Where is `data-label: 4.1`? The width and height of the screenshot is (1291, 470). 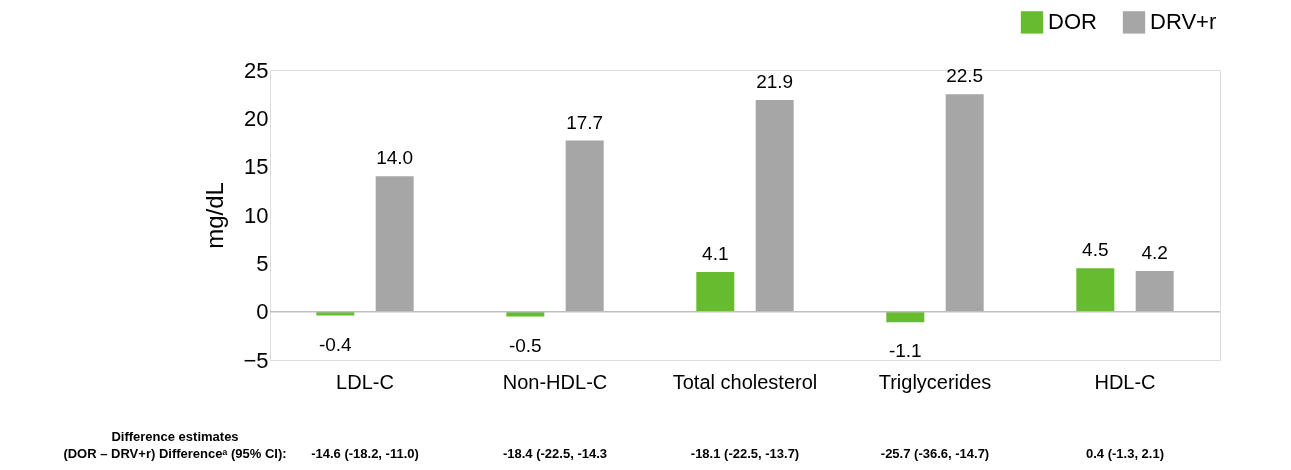 data-label: 4.1 is located at coordinates (715, 254).